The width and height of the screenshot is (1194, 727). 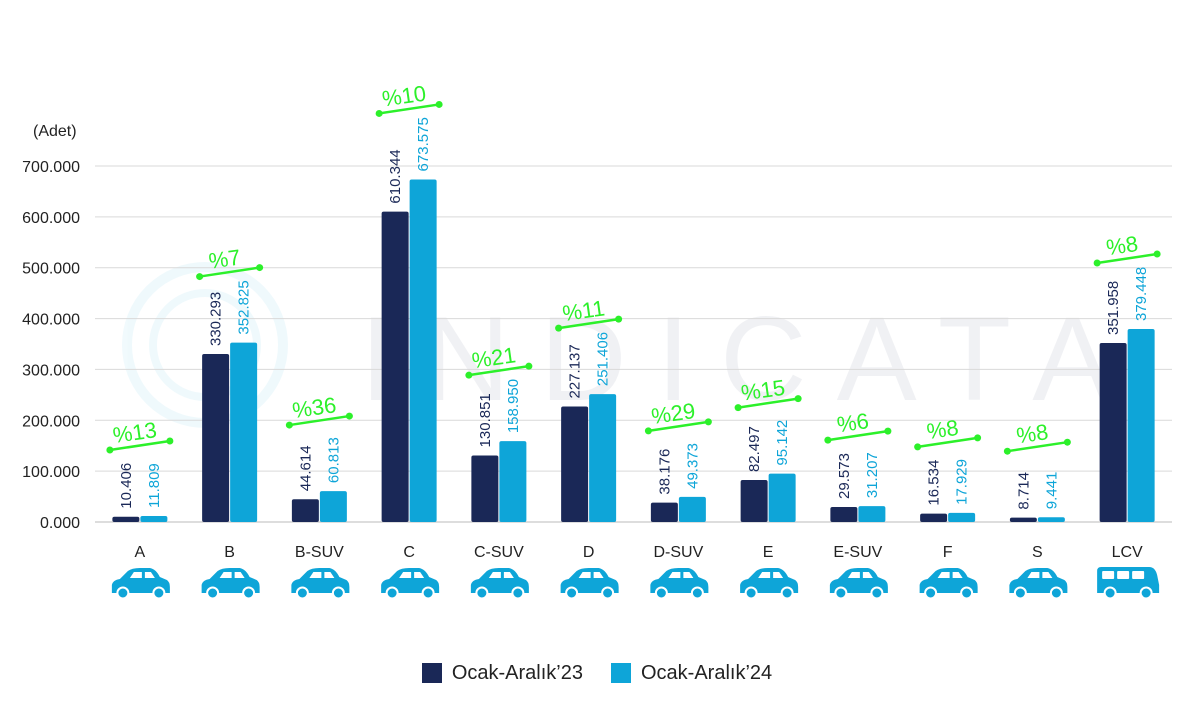 I want to click on data-label: 44.614, so click(x=305, y=468).